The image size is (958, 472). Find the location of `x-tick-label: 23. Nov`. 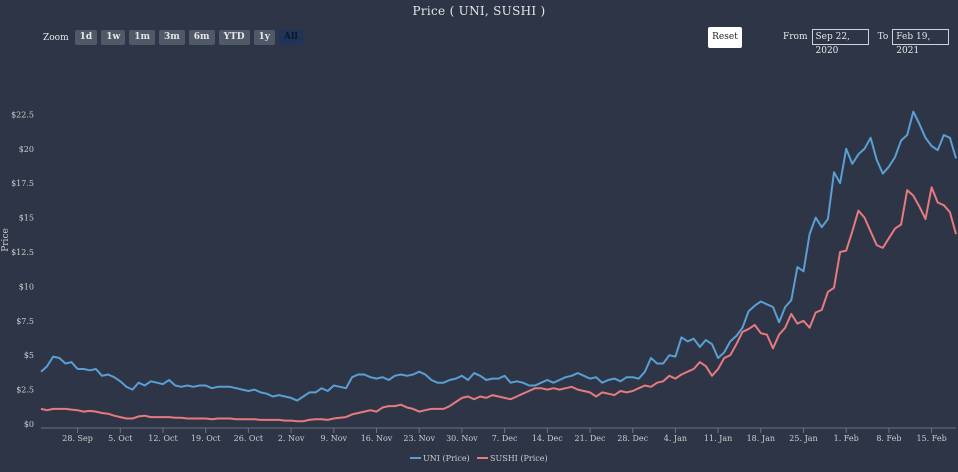

x-tick-label: 23. Nov is located at coordinates (419, 438).